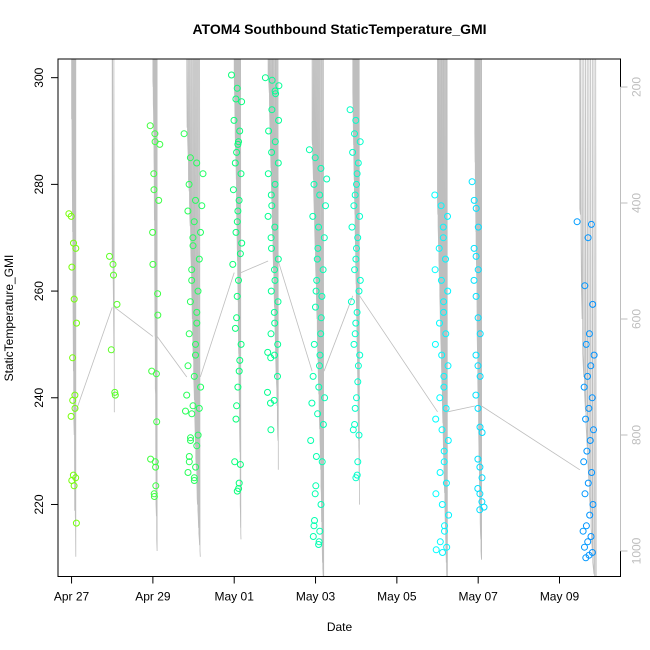 This screenshot has height=650, width=650. What do you see at coordinates (560, 597) in the screenshot?
I see `x-tick-label: May 09` at bounding box center [560, 597].